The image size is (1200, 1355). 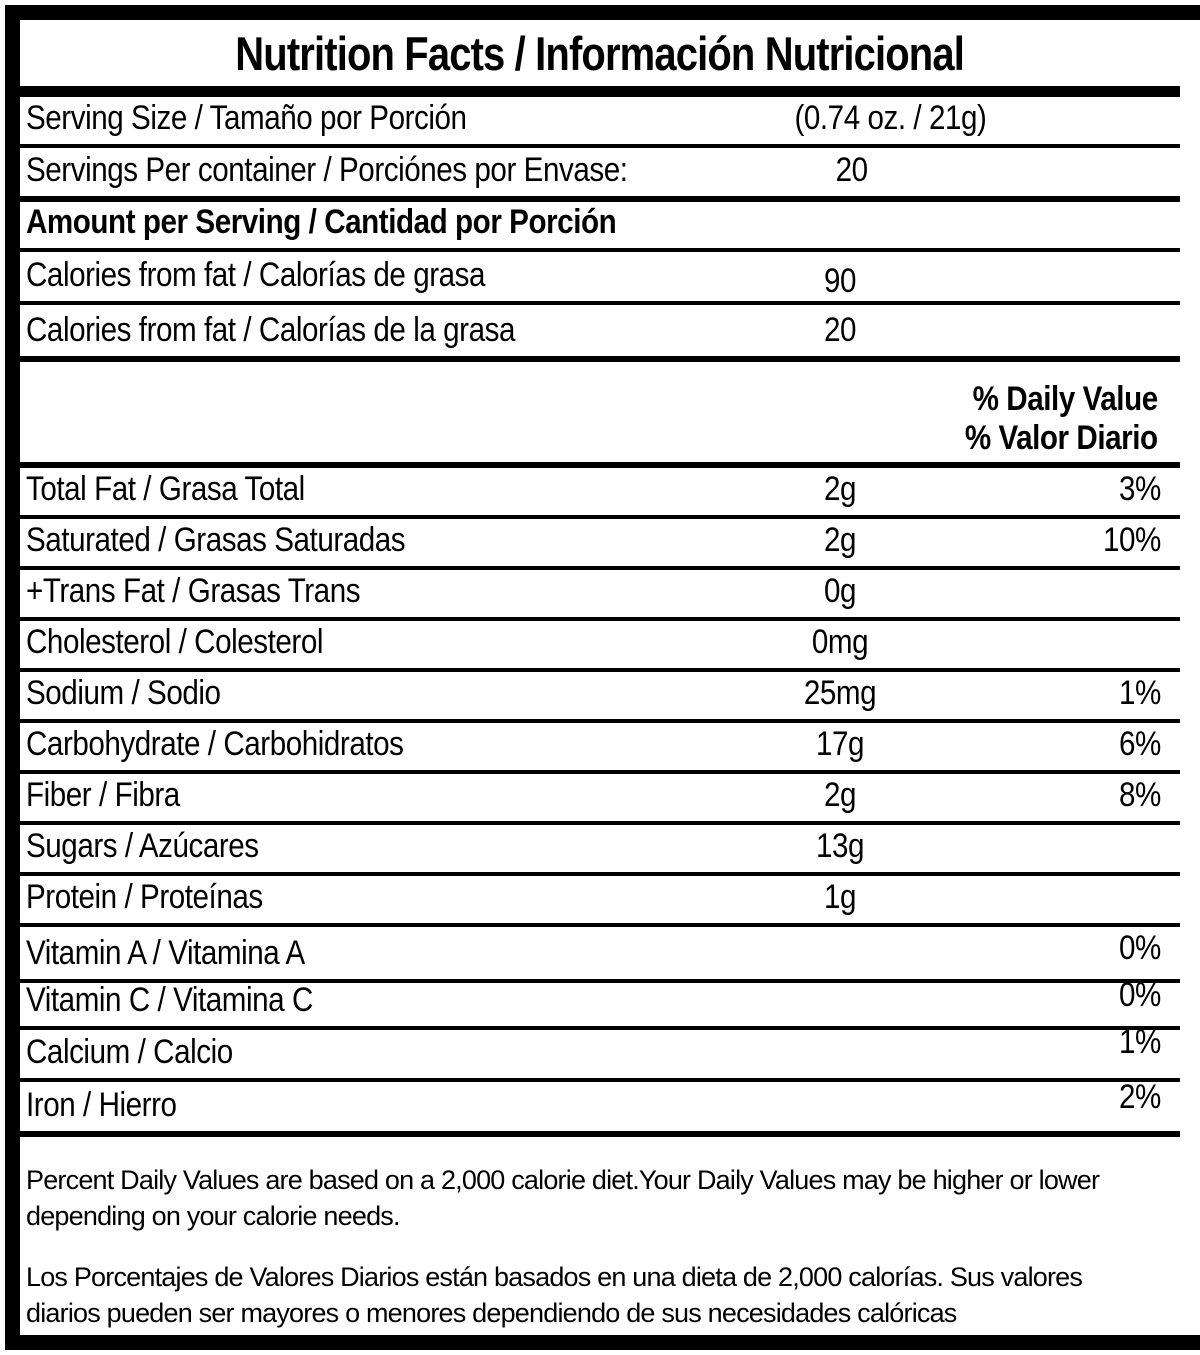 What do you see at coordinates (840, 330) in the screenshot?
I see `calories-from-fat-value: 20` at bounding box center [840, 330].